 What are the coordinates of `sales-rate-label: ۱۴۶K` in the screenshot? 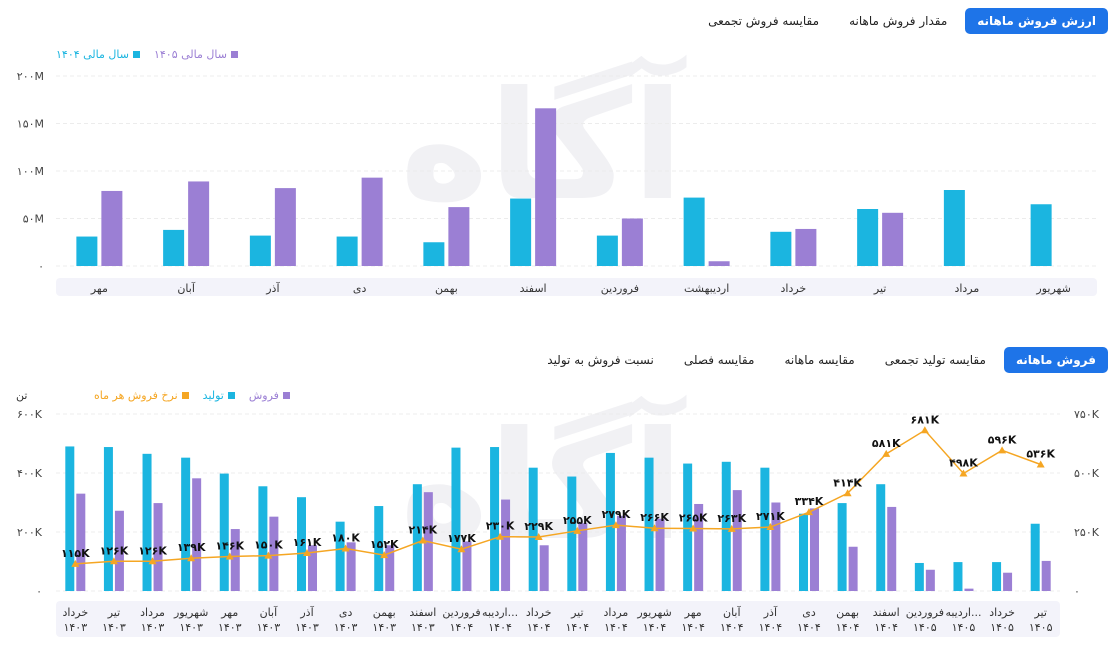 It's located at (229, 546).